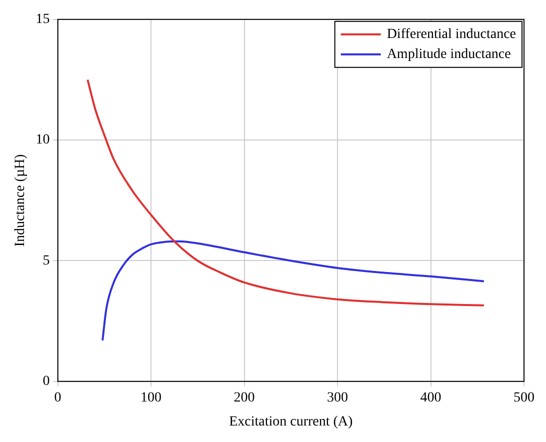 This screenshot has width=546, height=442. What do you see at coordinates (20, 200) in the screenshot?
I see `y-axis-title: Inductance (µH)` at bounding box center [20, 200].